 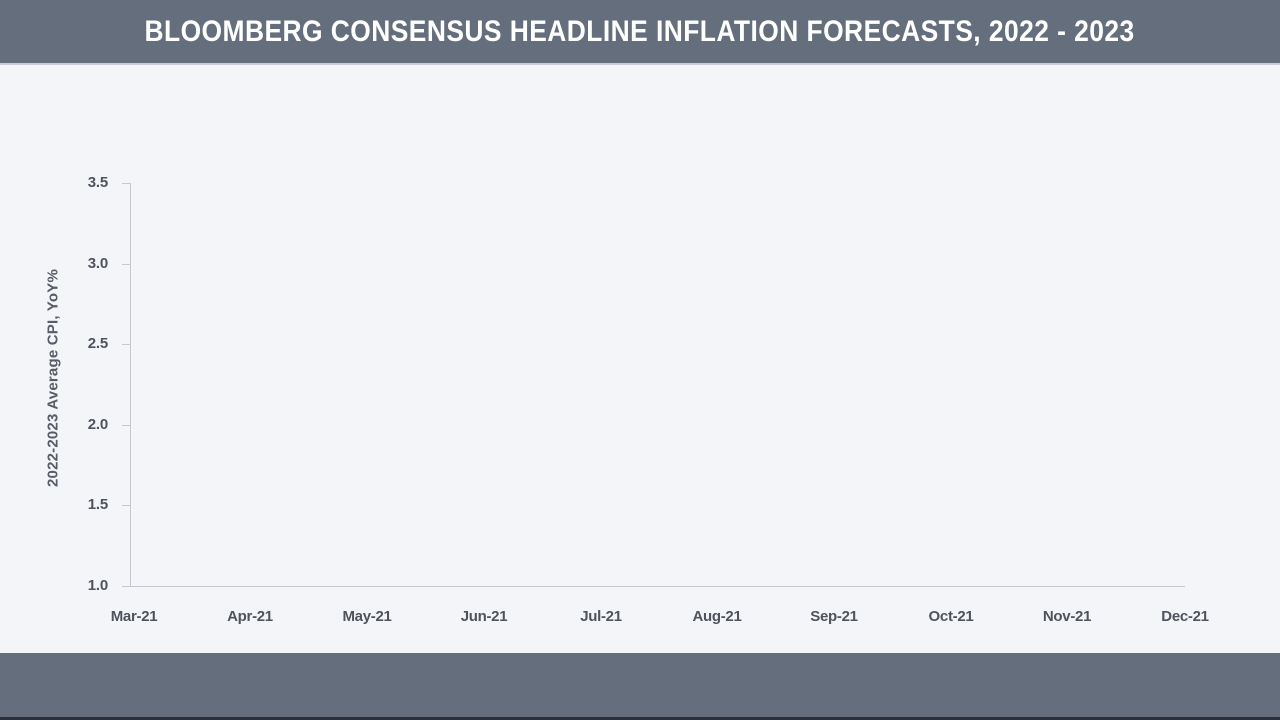 I want to click on y-axis-title: 2022-2023 Average CPI, YoY%, so click(x=53, y=378).